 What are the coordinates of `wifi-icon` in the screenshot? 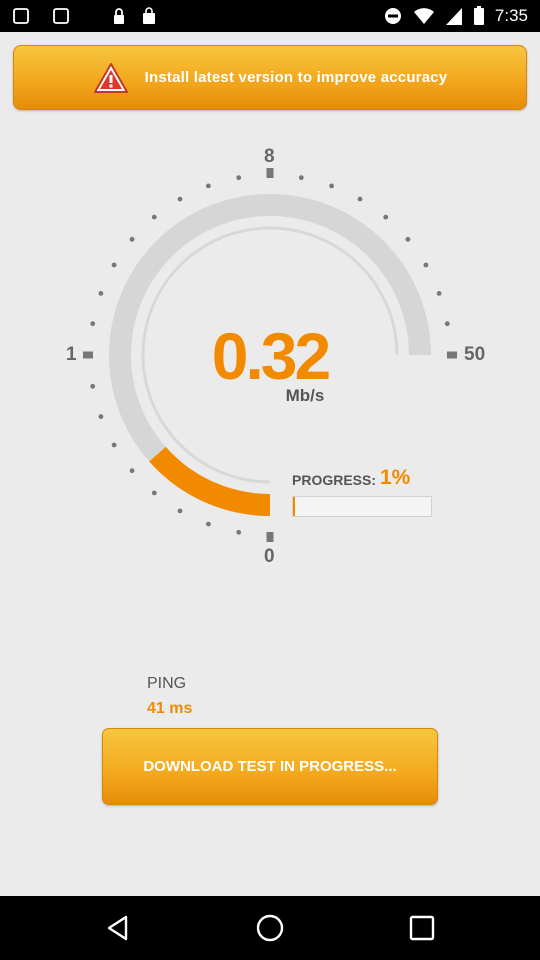 It's located at (423, 16).